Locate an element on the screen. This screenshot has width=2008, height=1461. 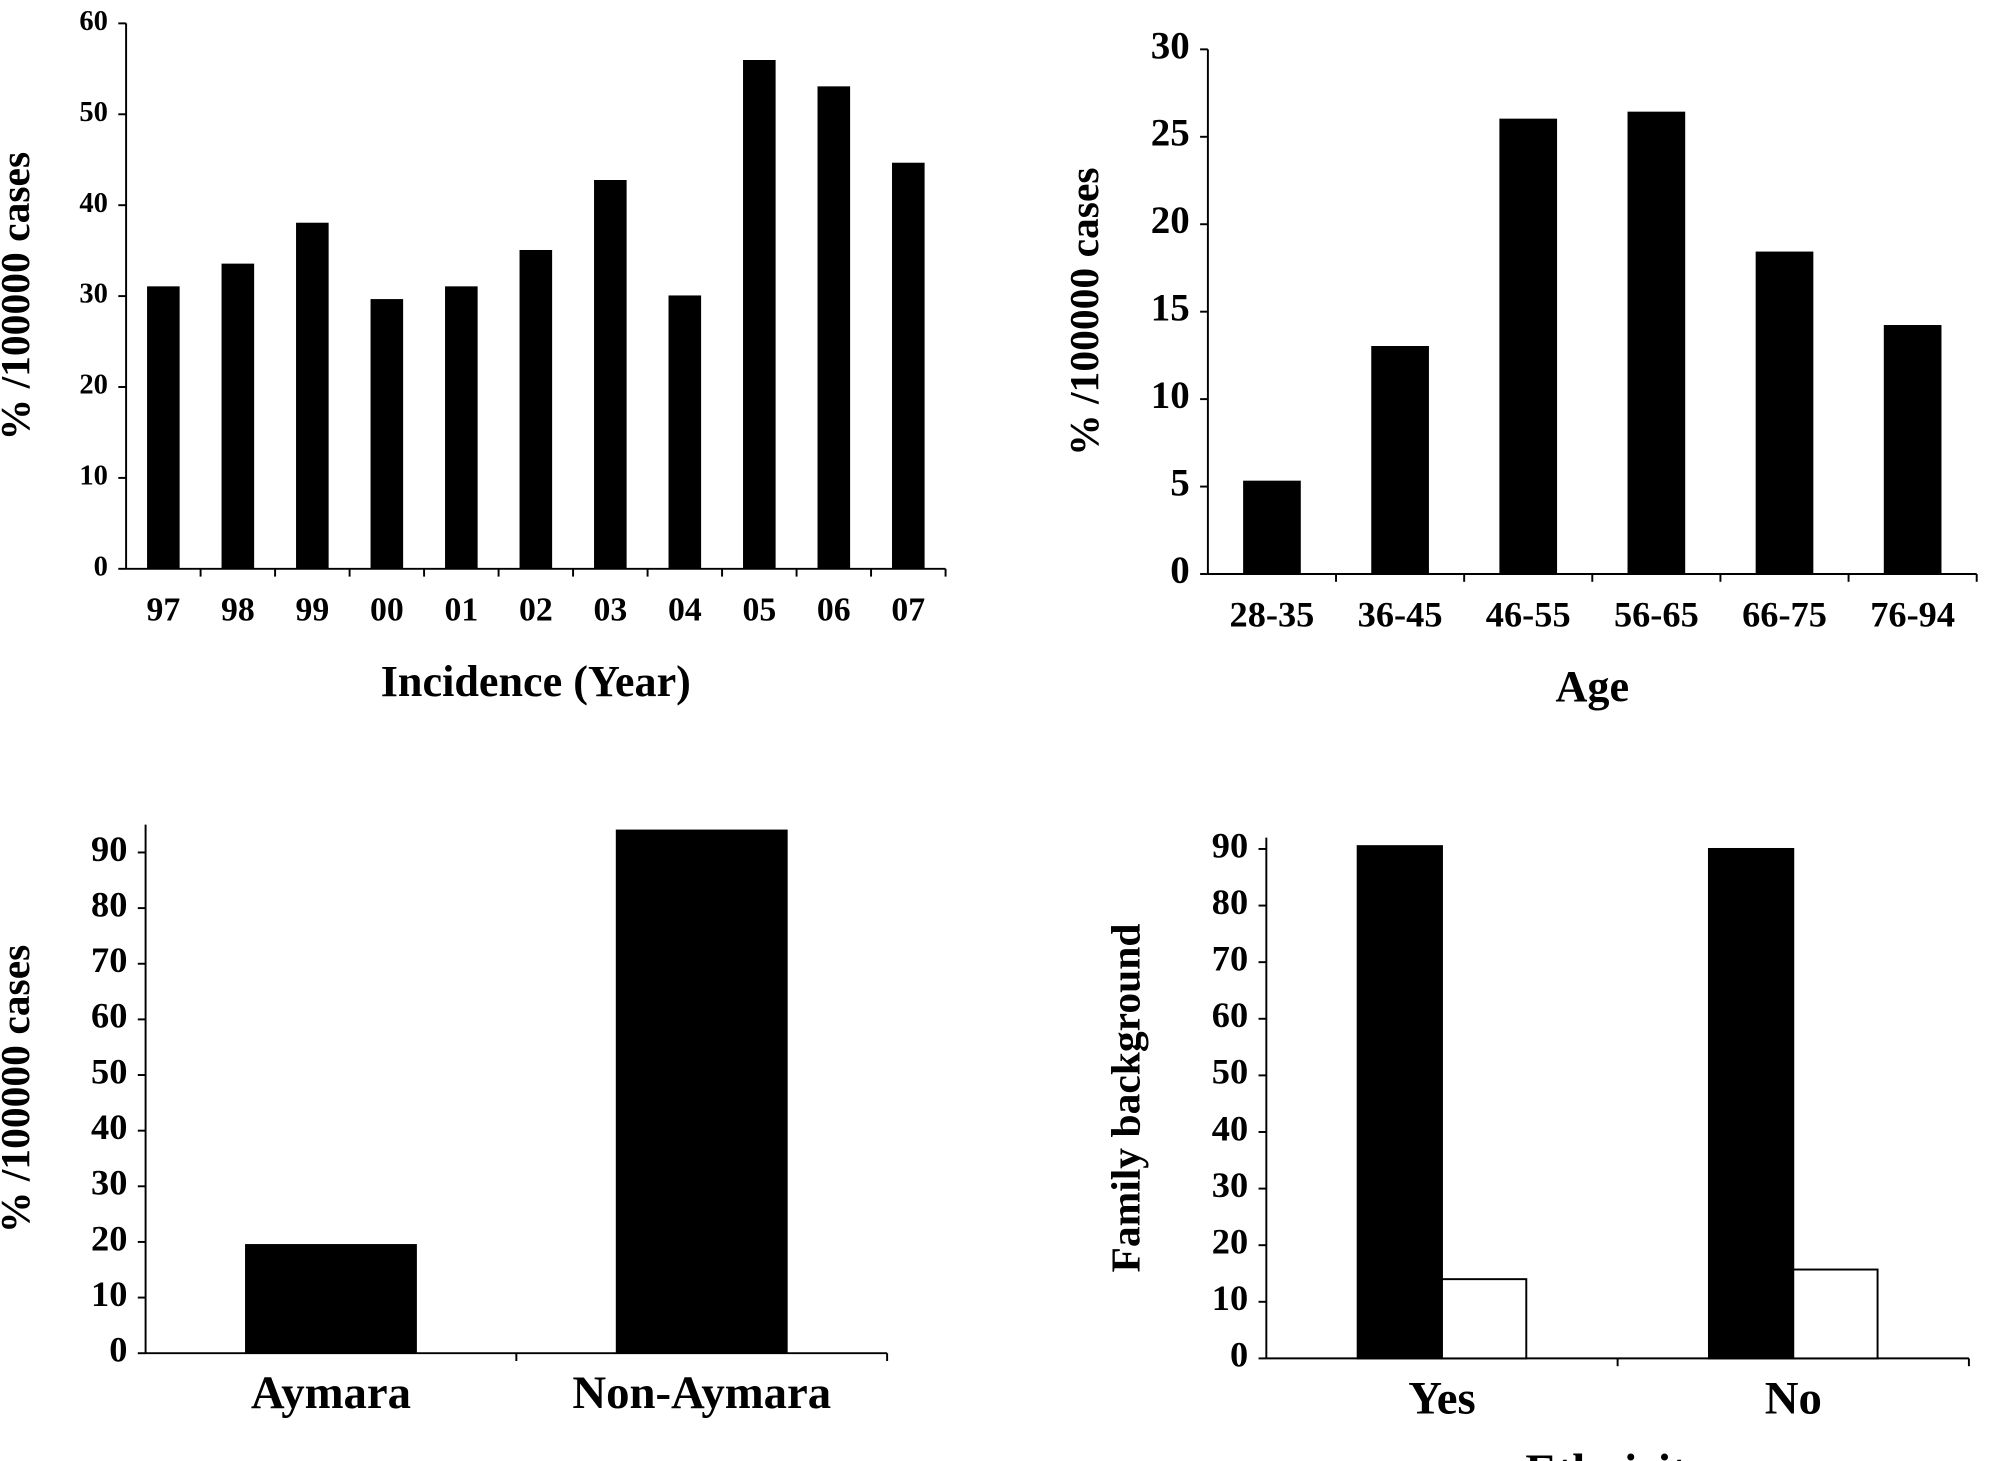
x-tick-label: Non-Aymara is located at coordinates (701, 1393).